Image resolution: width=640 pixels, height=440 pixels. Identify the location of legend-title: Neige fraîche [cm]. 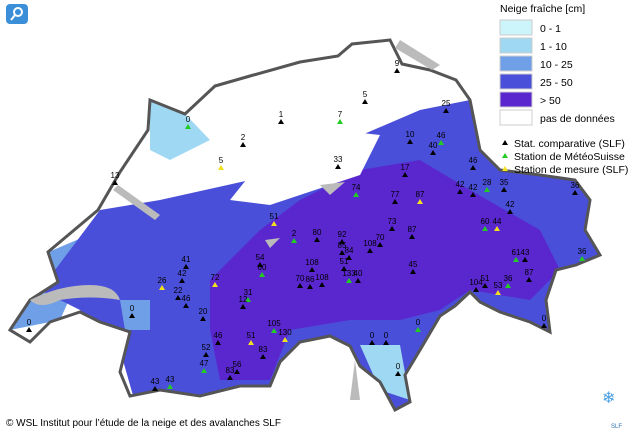
(542, 9).